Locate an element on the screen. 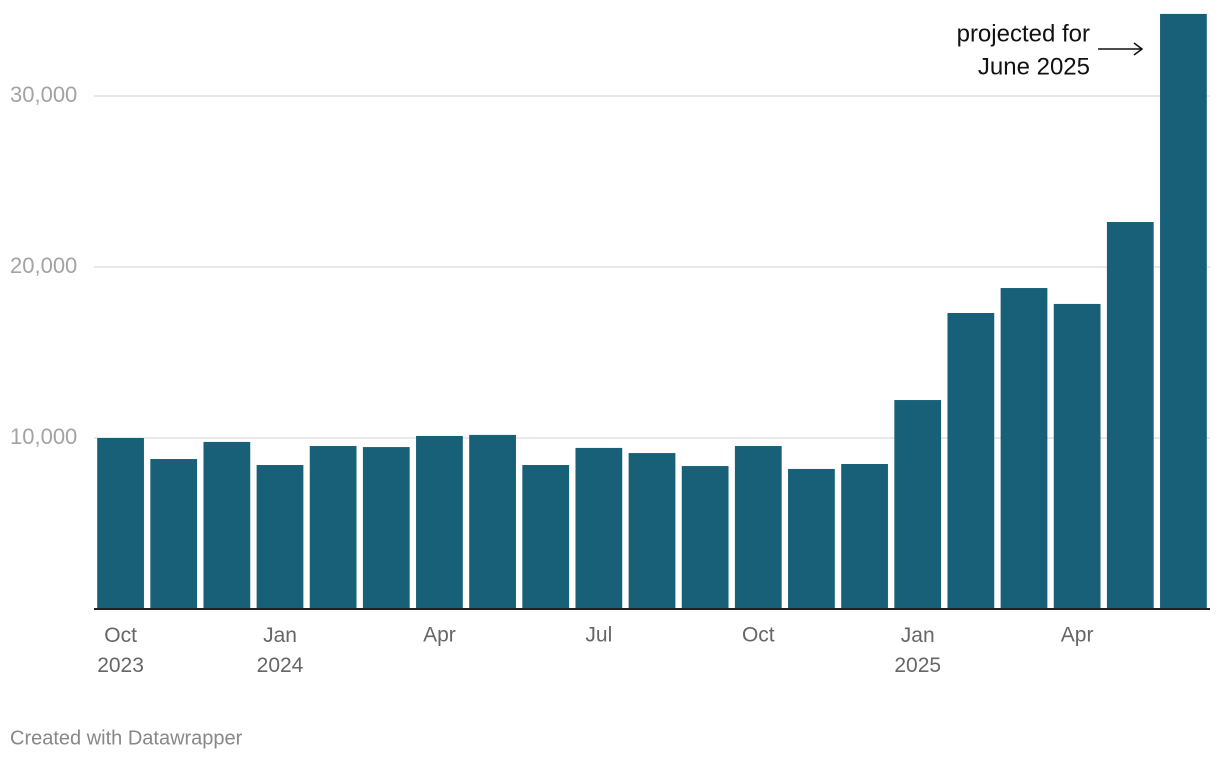 This screenshot has height=762, width=1220. annotation: June 2025 is located at coordinates (1034, 66).